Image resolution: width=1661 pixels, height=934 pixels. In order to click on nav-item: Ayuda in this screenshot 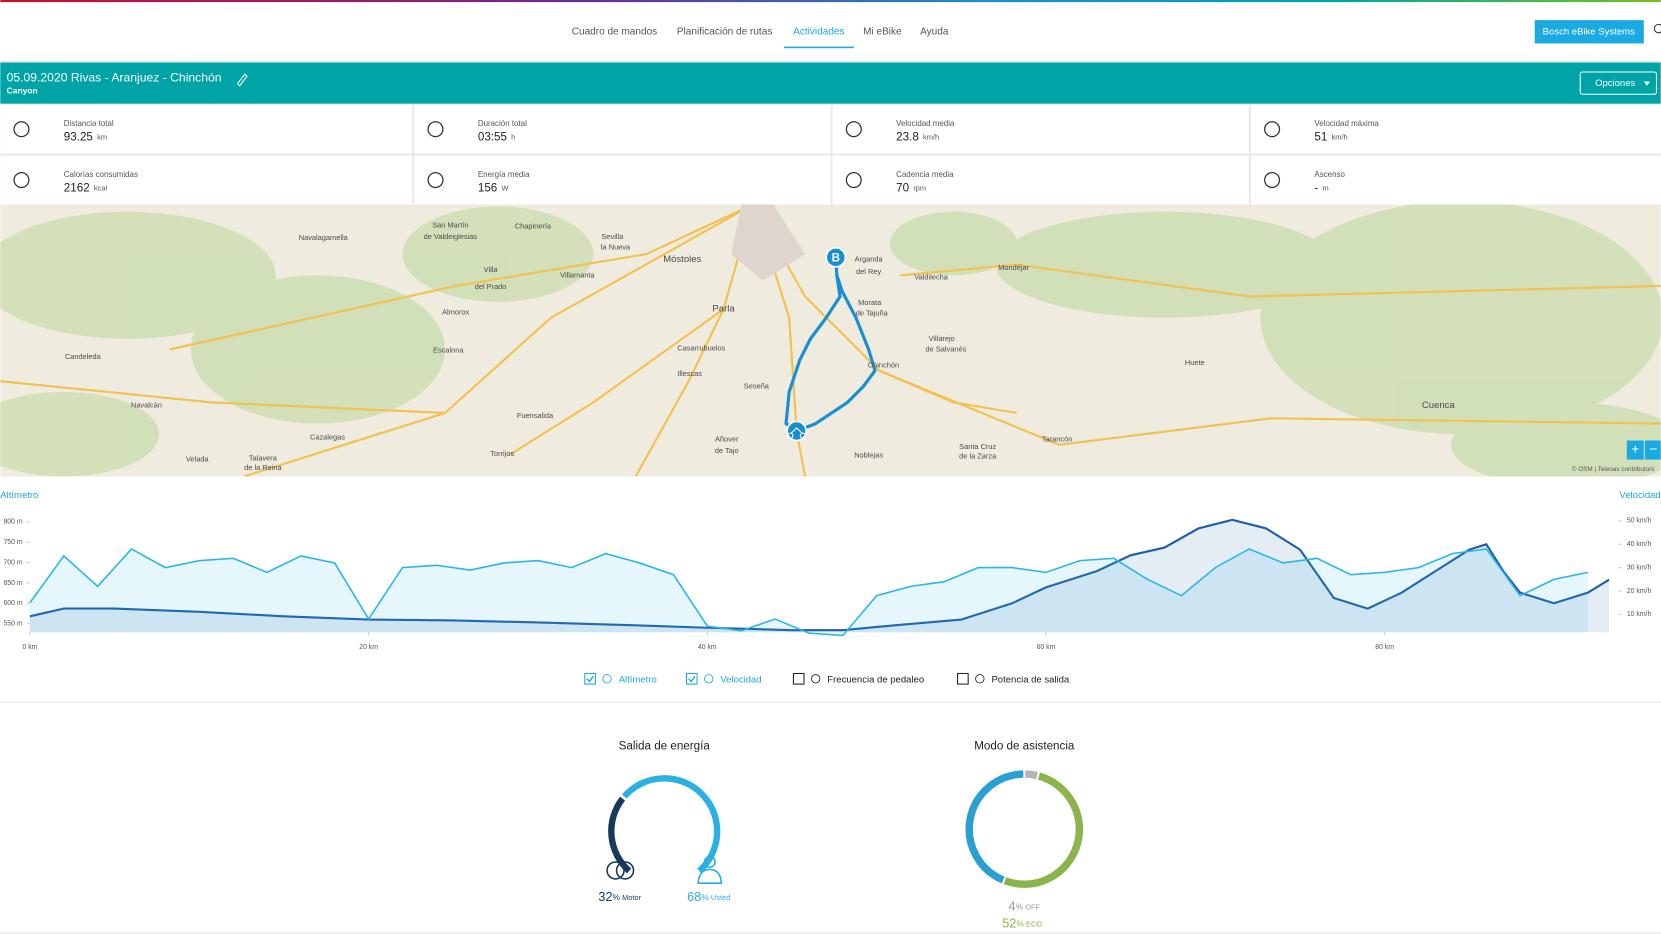, I will do `click(934, 31)`.